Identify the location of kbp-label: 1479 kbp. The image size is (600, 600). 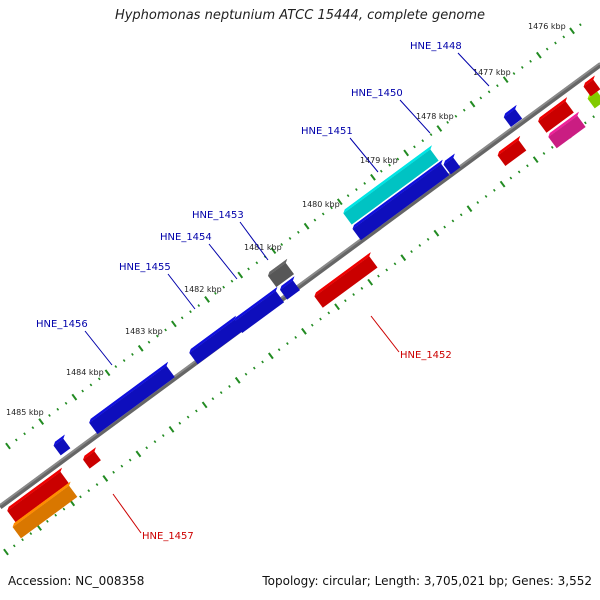
(379, 160).